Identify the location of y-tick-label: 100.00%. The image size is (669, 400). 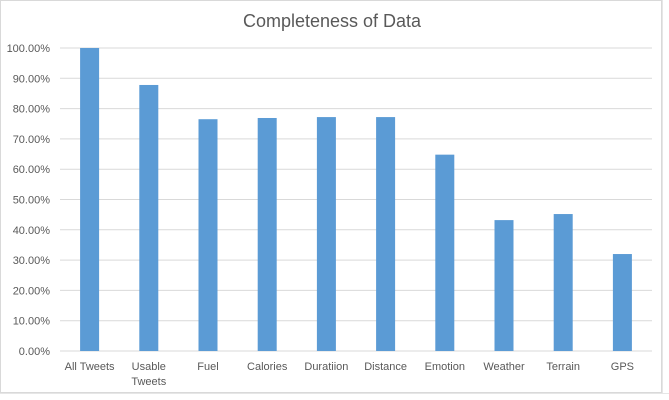
(29, 49).